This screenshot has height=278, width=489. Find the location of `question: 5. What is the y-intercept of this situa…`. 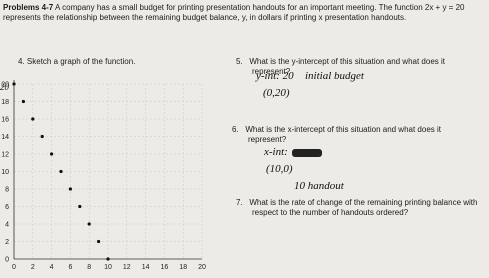

question: 5. What is the y-intercept of this situa… is located at coordinates (354, 66).